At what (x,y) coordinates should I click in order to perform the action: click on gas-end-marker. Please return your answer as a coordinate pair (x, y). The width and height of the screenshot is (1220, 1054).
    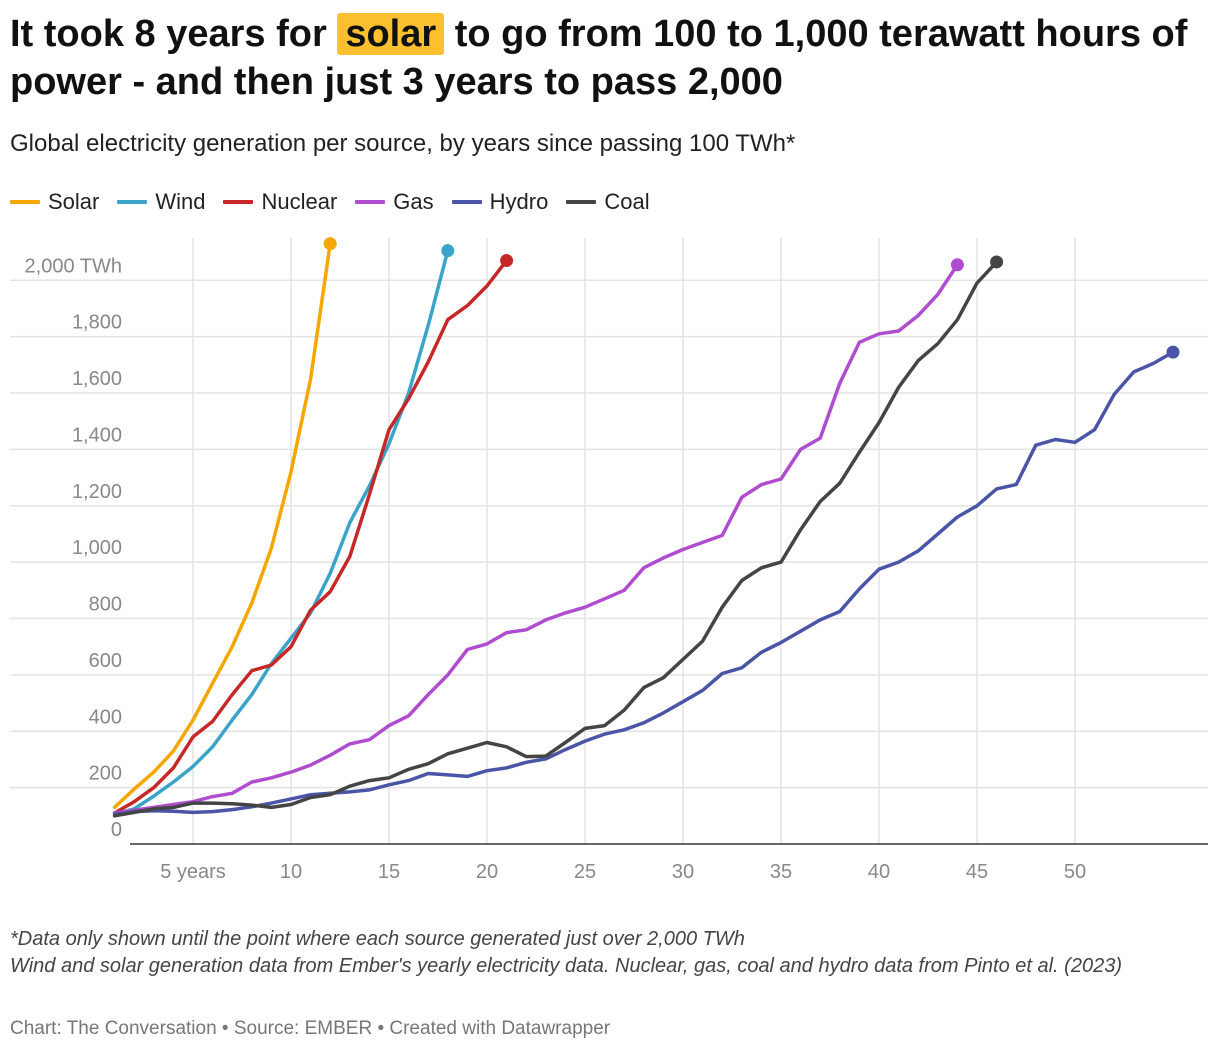
    Looking at the image, I should click on (957, 265).